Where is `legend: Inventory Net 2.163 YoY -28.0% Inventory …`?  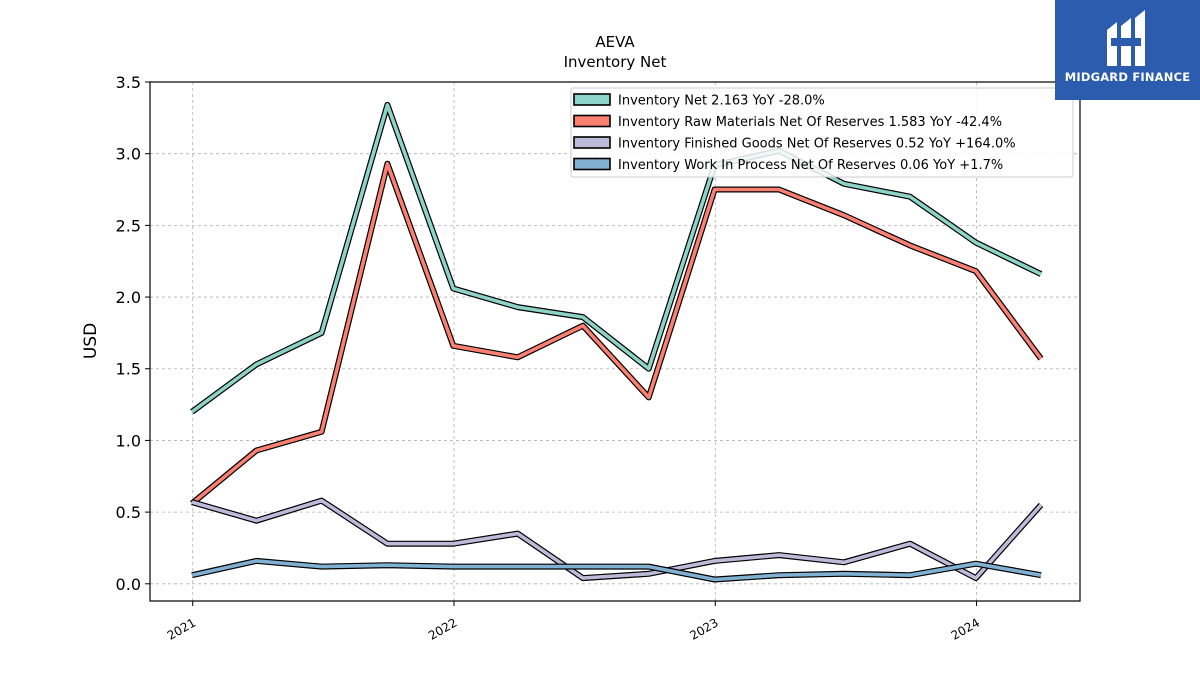 legend: Inventory Net 2.163 YoY -28.0% Inventory … is located at coordinates (822, 132).